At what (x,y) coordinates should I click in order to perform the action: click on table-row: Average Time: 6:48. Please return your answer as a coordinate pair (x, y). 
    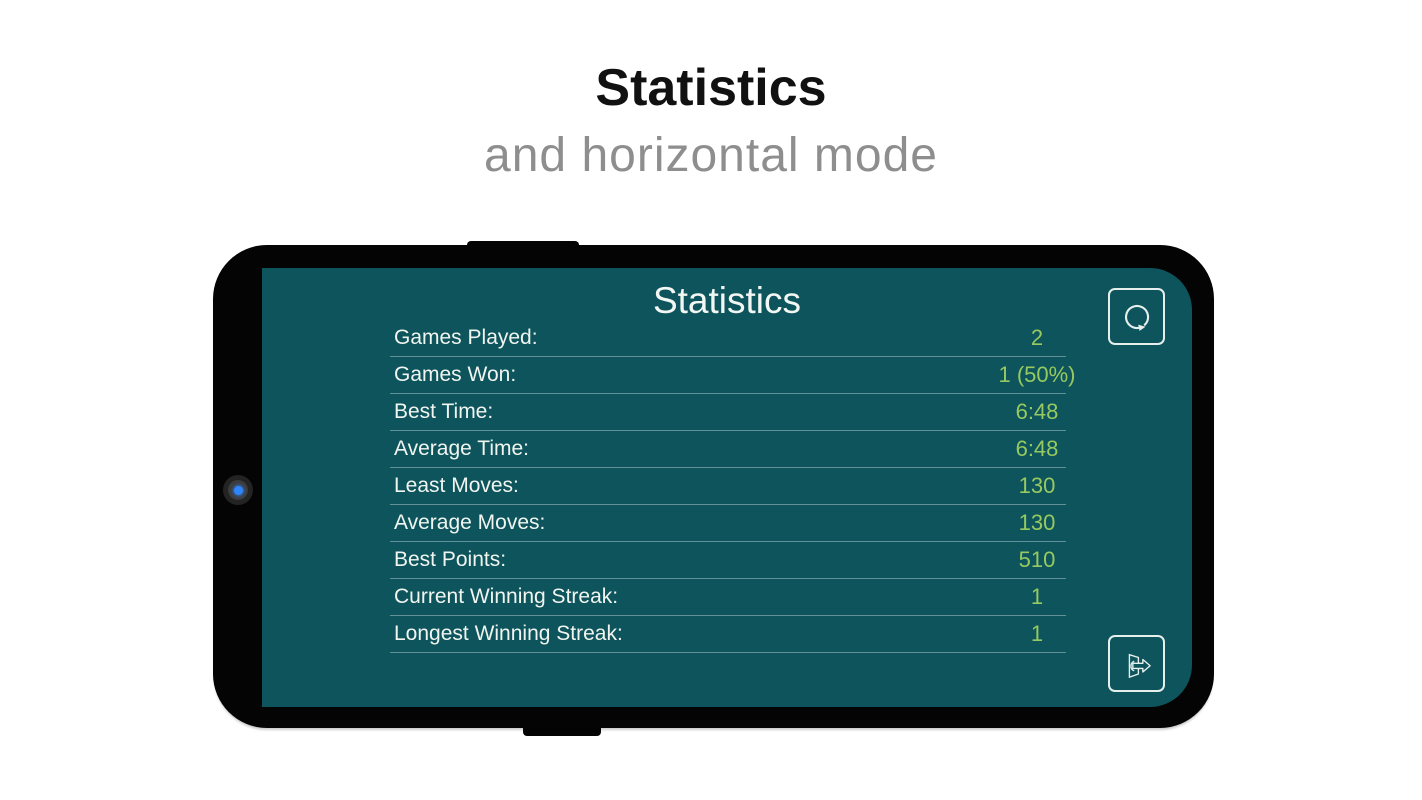
    Looking at the image, I should click on (728, 449).